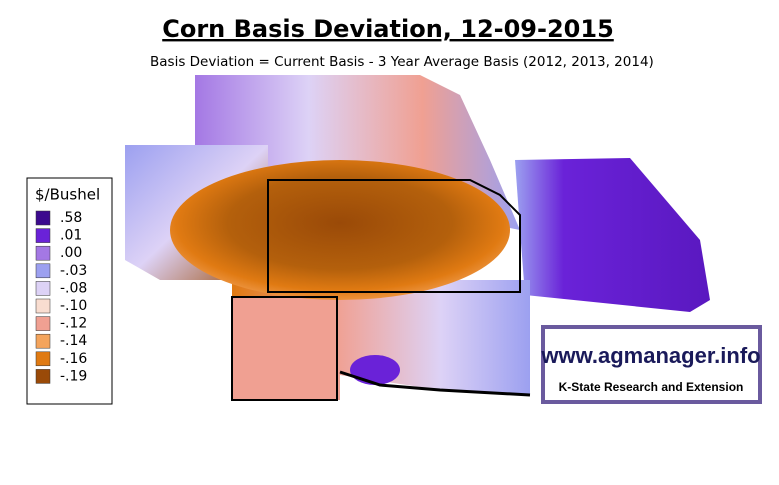 Image resolution: width=779 pixels, height=485 pixels. I want to click on map-title: Corn Basis Deviation, 12-09-2015, so click(388, 29).